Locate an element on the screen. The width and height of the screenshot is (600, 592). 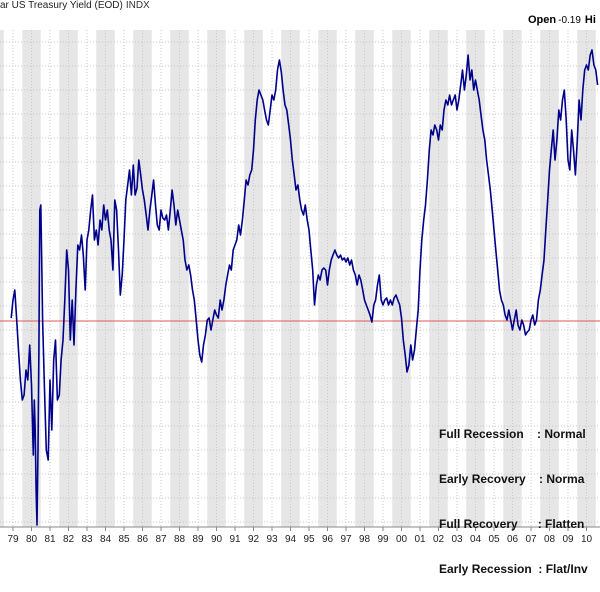
x-tick-label-85: 85 is located at coordinates (124, 539).